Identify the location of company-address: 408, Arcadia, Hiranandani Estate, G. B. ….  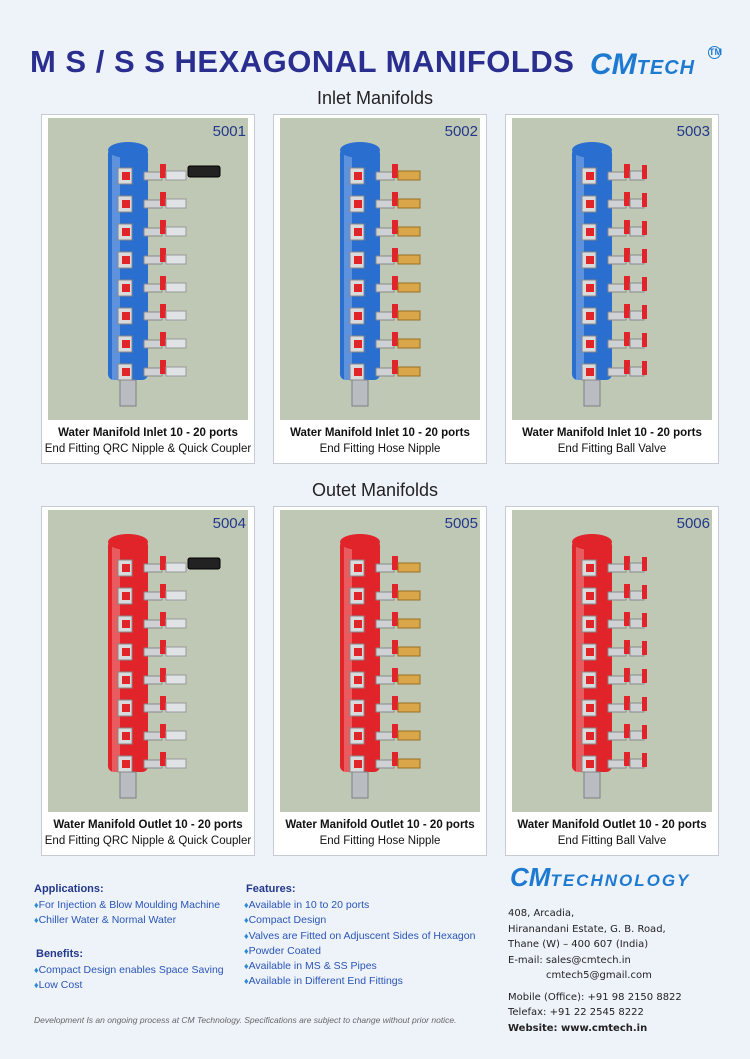
(595, 971).